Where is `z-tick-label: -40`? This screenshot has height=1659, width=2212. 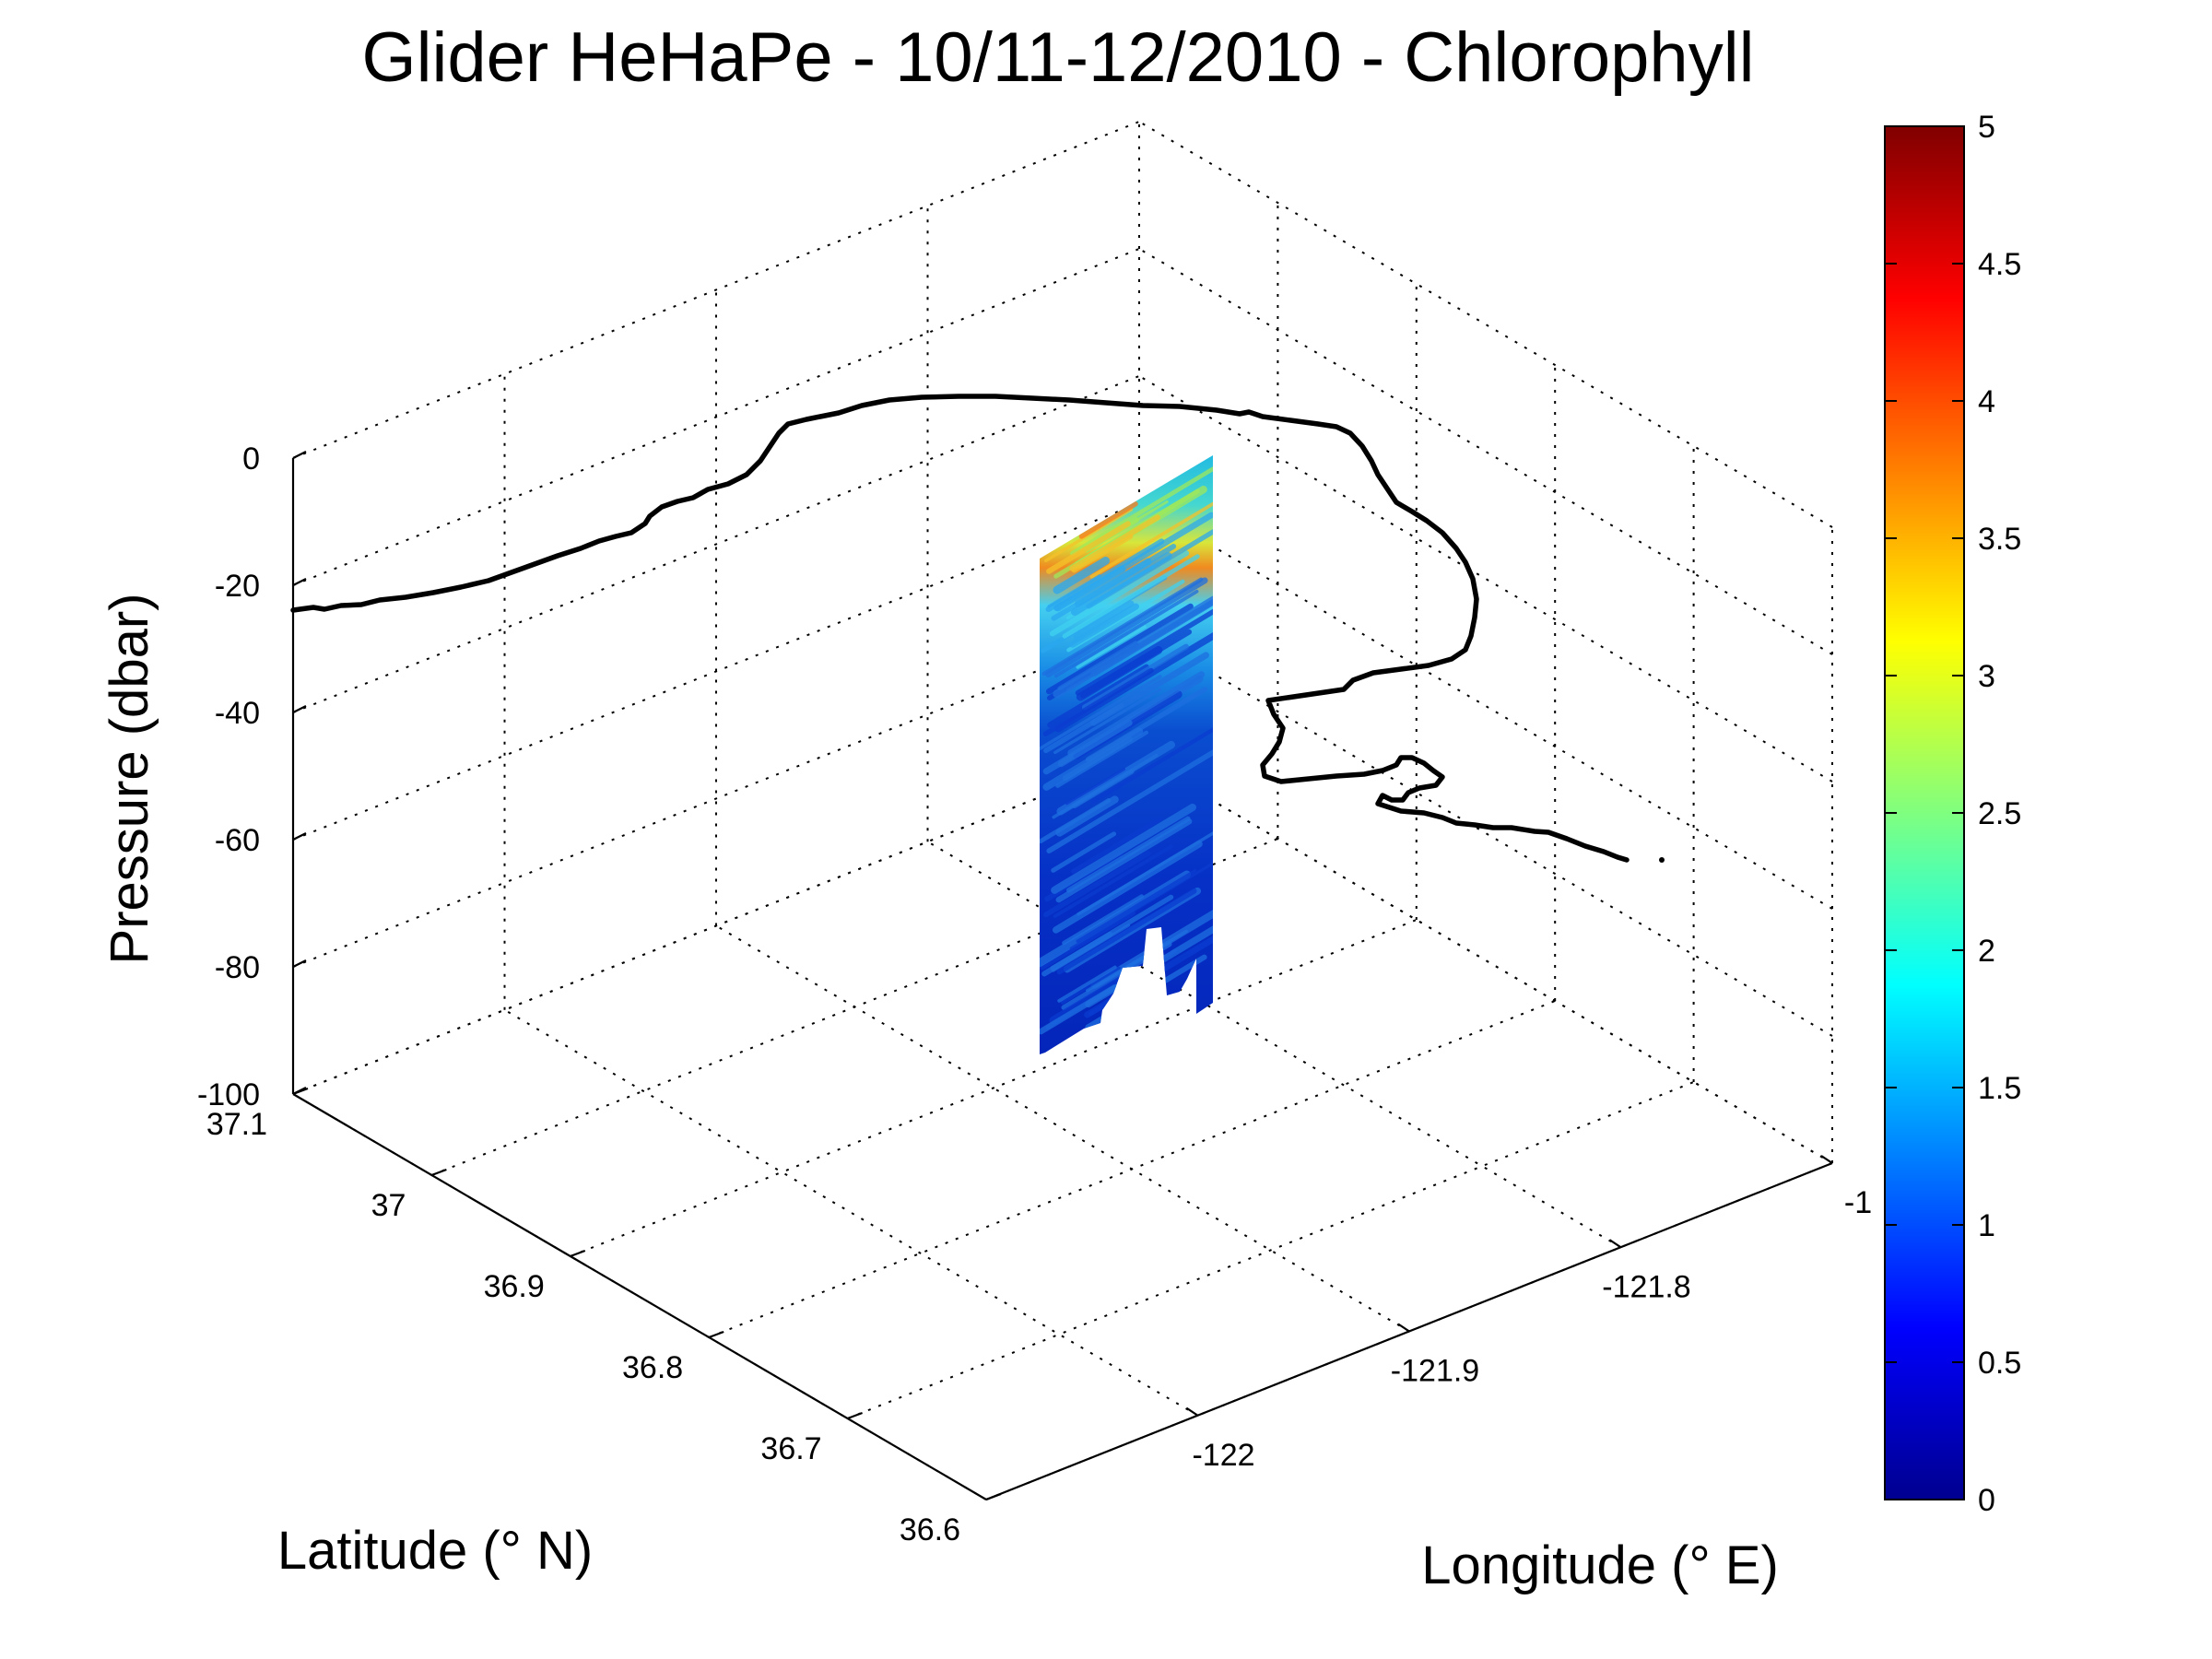 z-tick-label: -40 is located at coordinates (237, 713).